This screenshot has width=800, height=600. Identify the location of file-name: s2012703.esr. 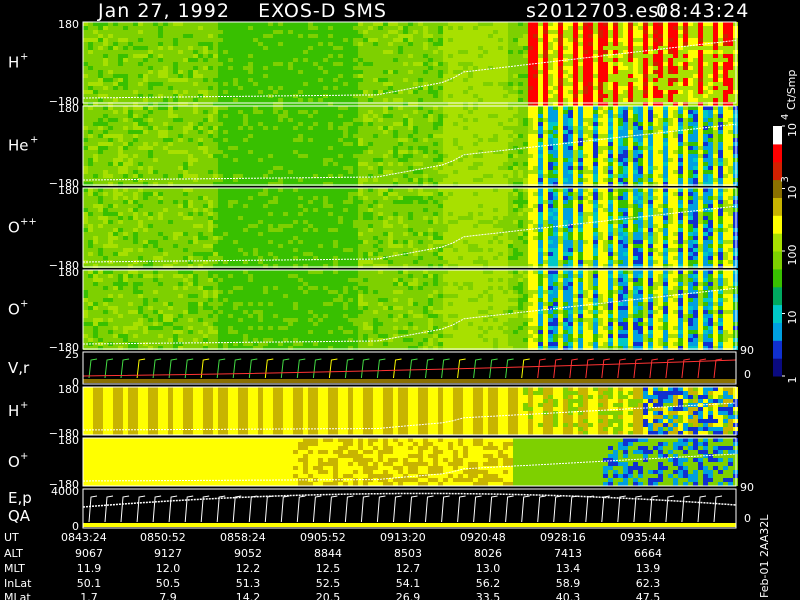
(597, 11).